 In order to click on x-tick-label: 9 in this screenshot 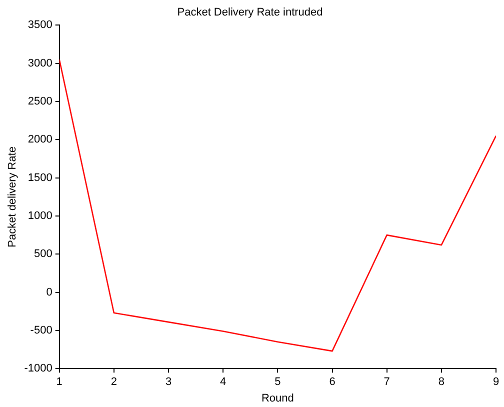, I will do `click(496, 382)`.